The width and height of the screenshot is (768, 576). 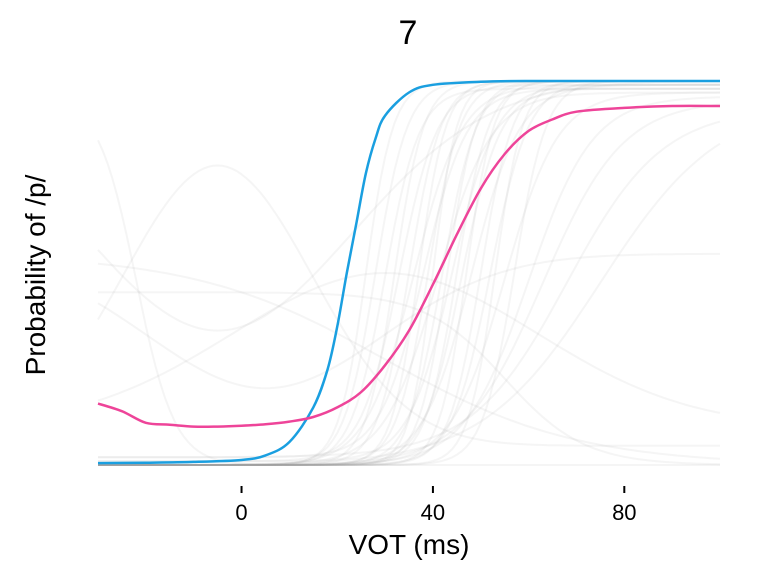 I want to click on x-tick-label: 80, so click(x=624, y=512).